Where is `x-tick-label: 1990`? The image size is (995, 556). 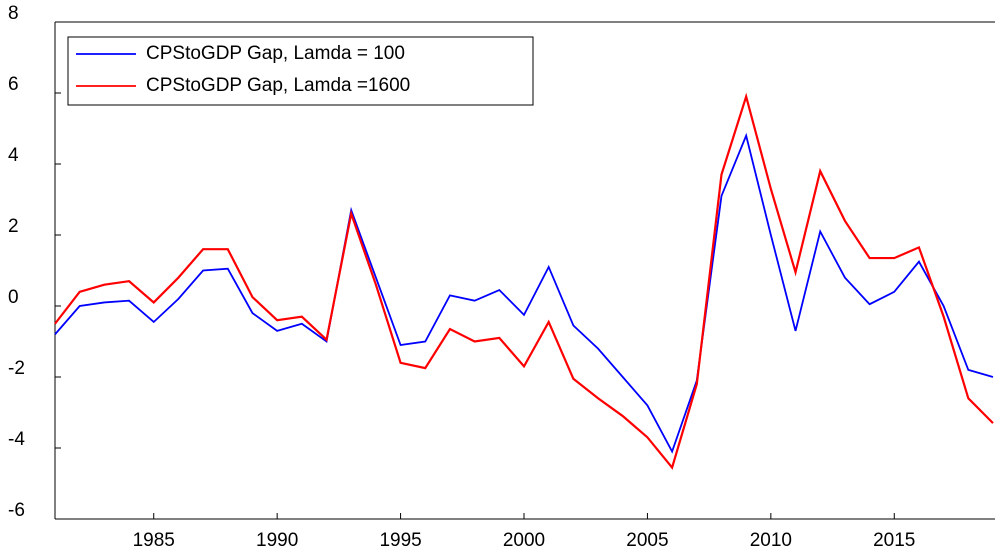 x-tick-label: 1990 is located at coordinates (277, 540).